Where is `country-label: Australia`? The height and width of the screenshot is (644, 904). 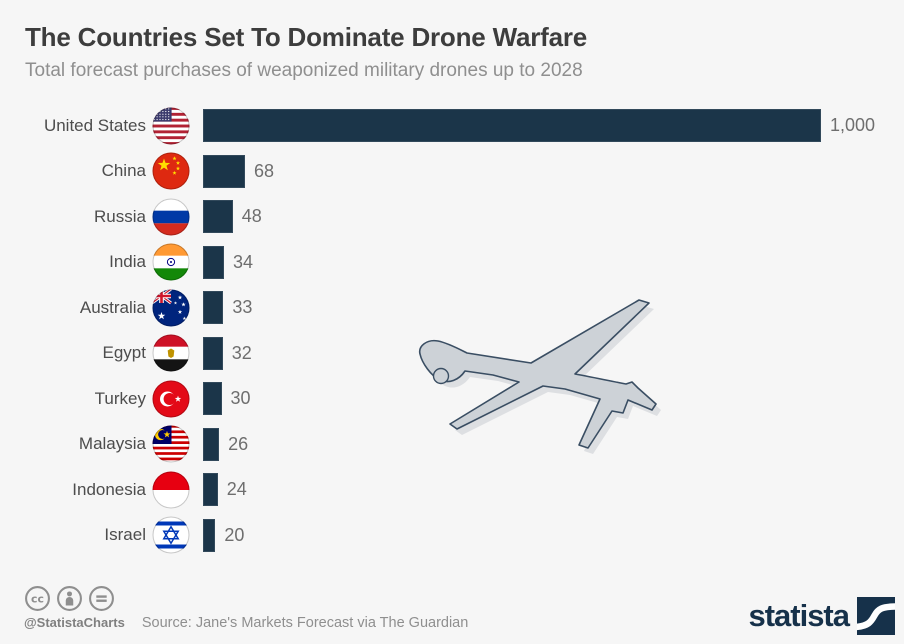 country-label: Australia is located at coordinates (112, 307).